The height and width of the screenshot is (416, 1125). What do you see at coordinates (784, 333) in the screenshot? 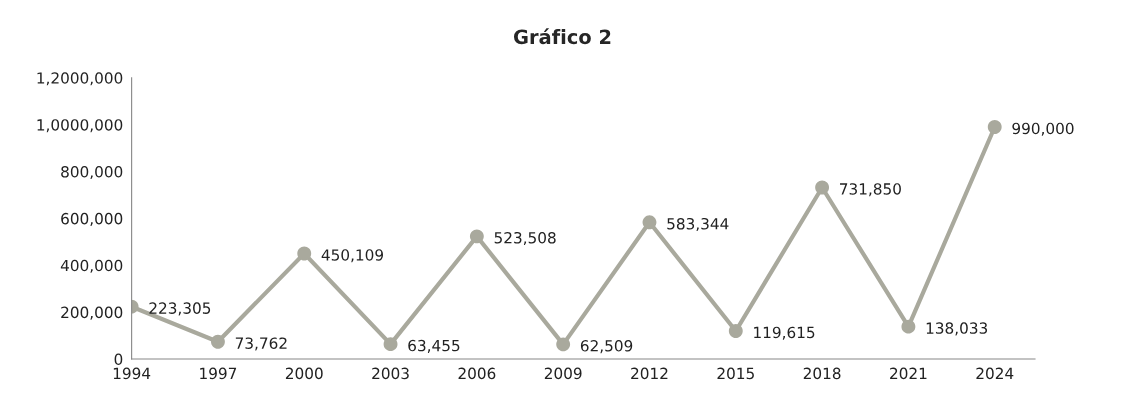
I see `data-label: 119,615` at bounding box center [784, 333].